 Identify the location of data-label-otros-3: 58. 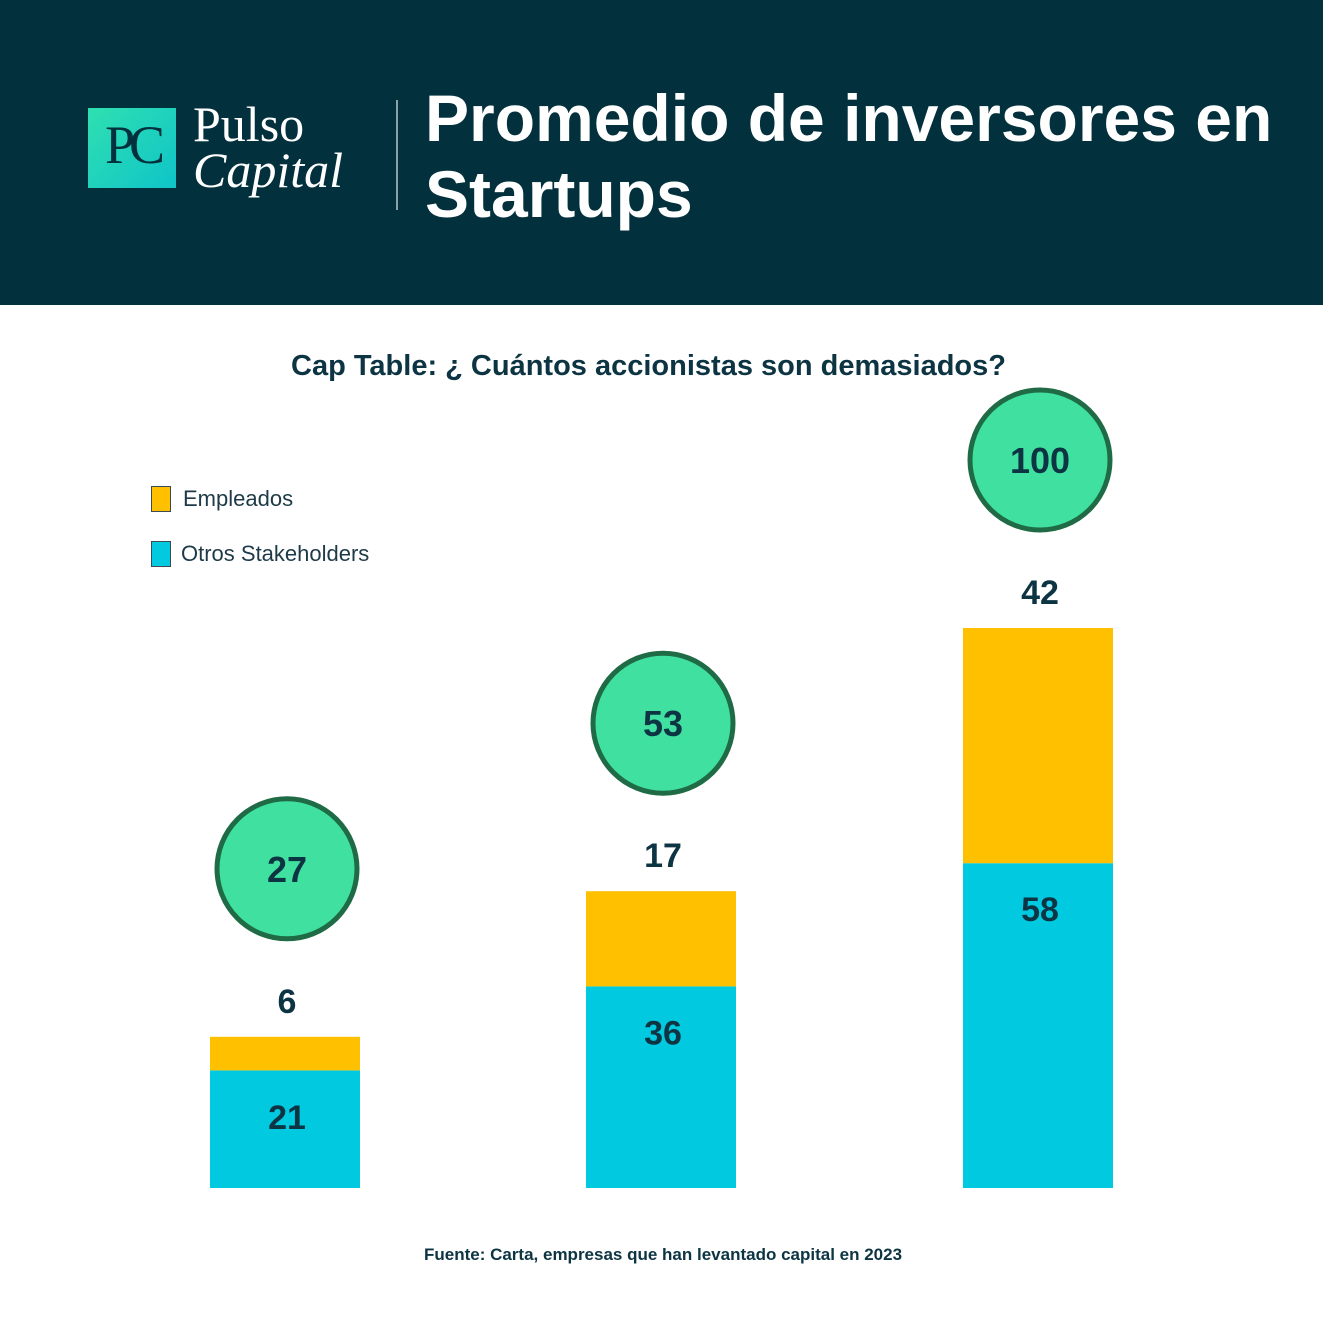
(1040, 910).